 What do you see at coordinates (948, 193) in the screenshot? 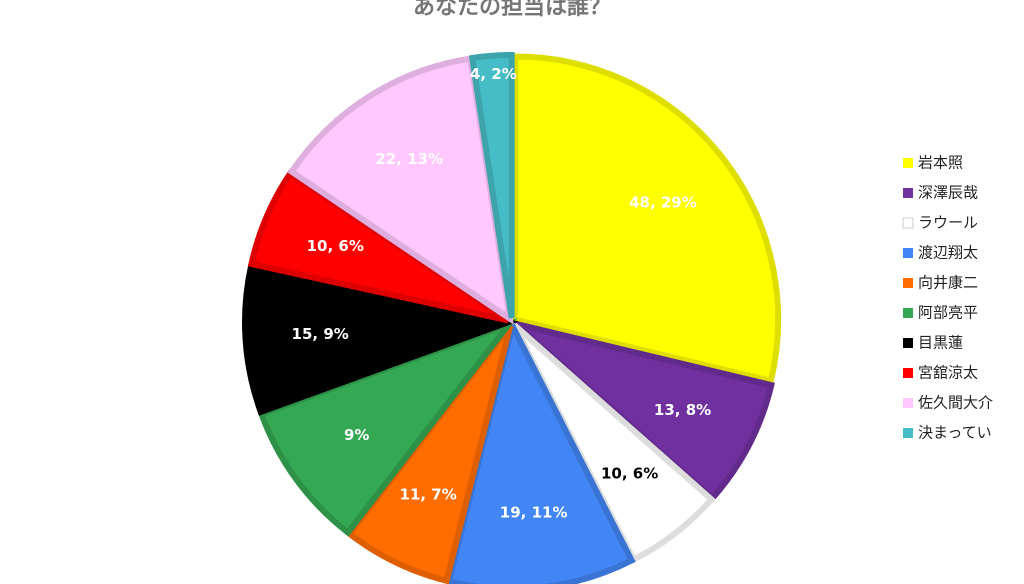
I see `legend-text: 深澤辰哉` at bounding box center [948, 193].